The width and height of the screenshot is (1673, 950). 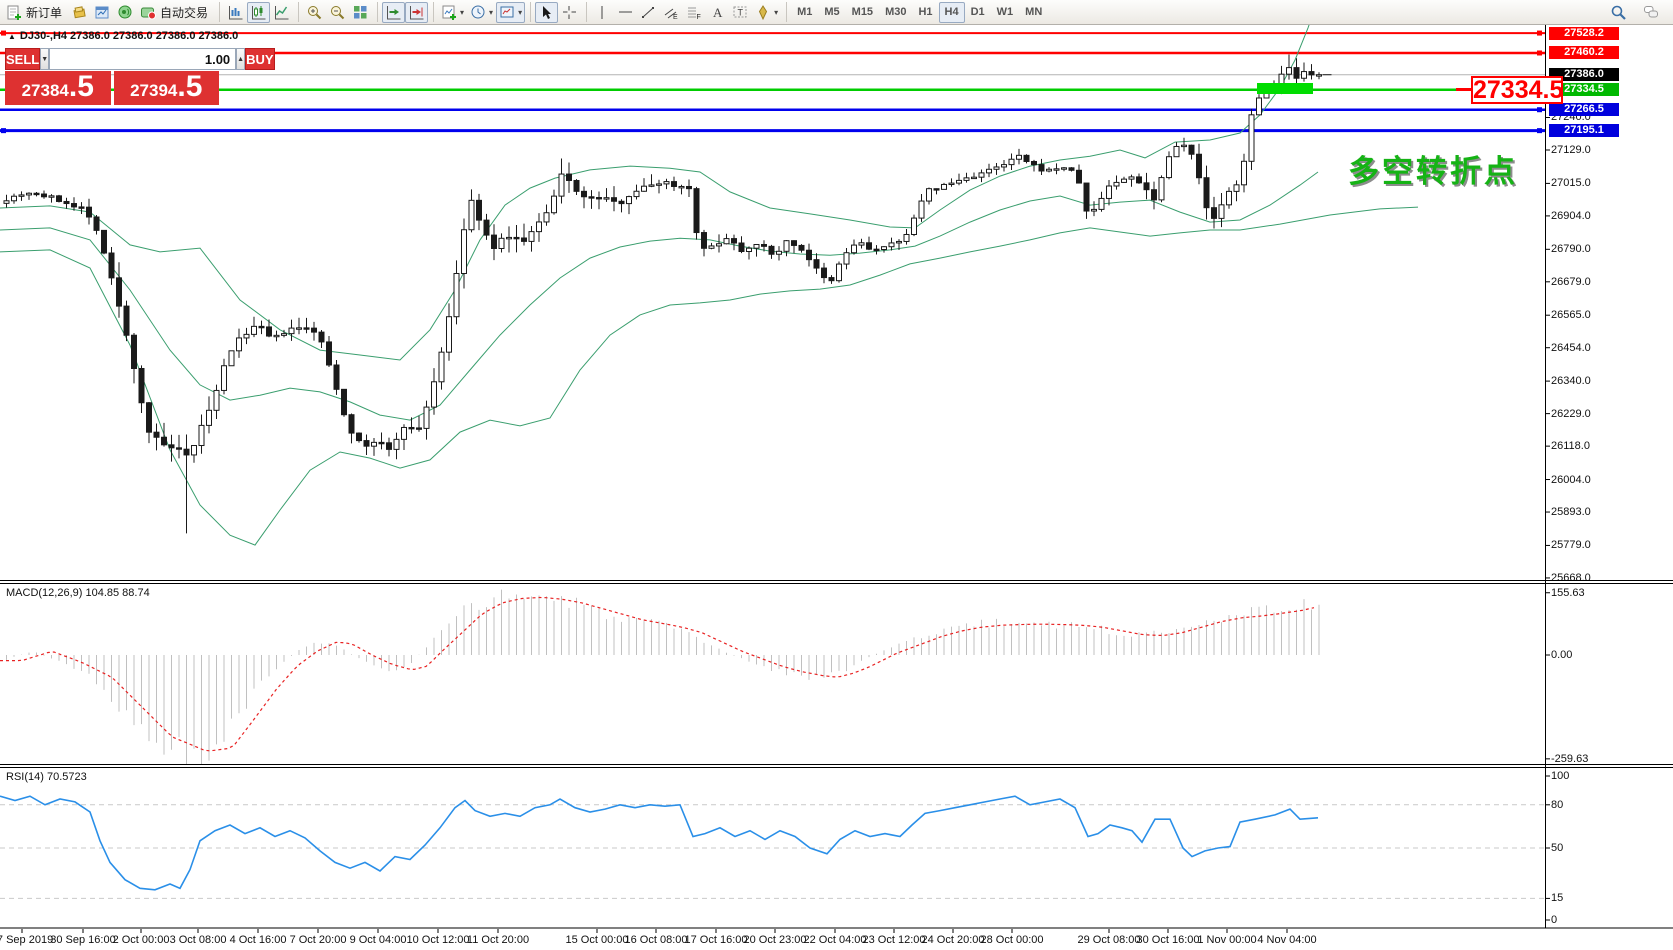 I want to click on tf-m5-button: M5, so click(x=831, y=12).